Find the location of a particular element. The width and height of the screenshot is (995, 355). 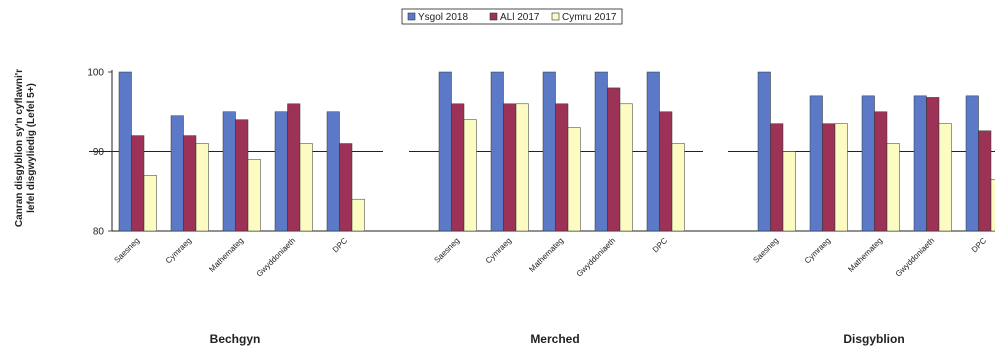

group-label: Bechgyn is located at coordinates (235, 339).